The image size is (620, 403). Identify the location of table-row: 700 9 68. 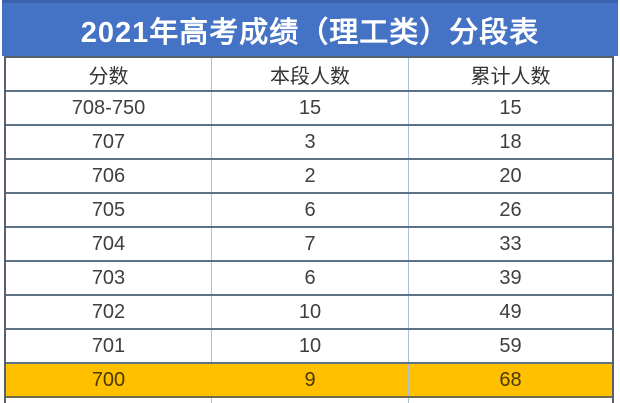
(309, 381).